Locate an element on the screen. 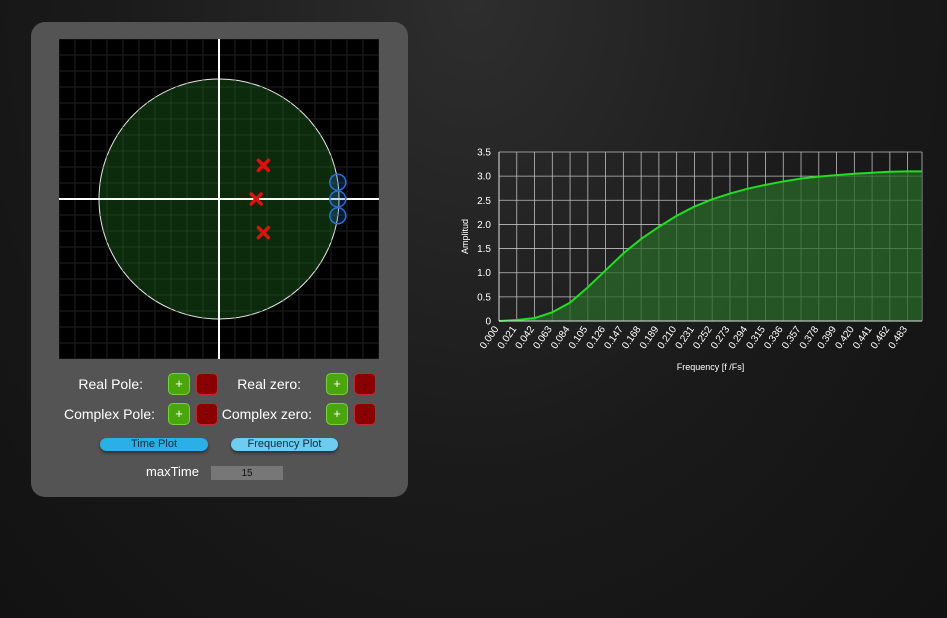 The height and width of the screenshot is (618, 947). response-area is located at coordinates (710, 246).